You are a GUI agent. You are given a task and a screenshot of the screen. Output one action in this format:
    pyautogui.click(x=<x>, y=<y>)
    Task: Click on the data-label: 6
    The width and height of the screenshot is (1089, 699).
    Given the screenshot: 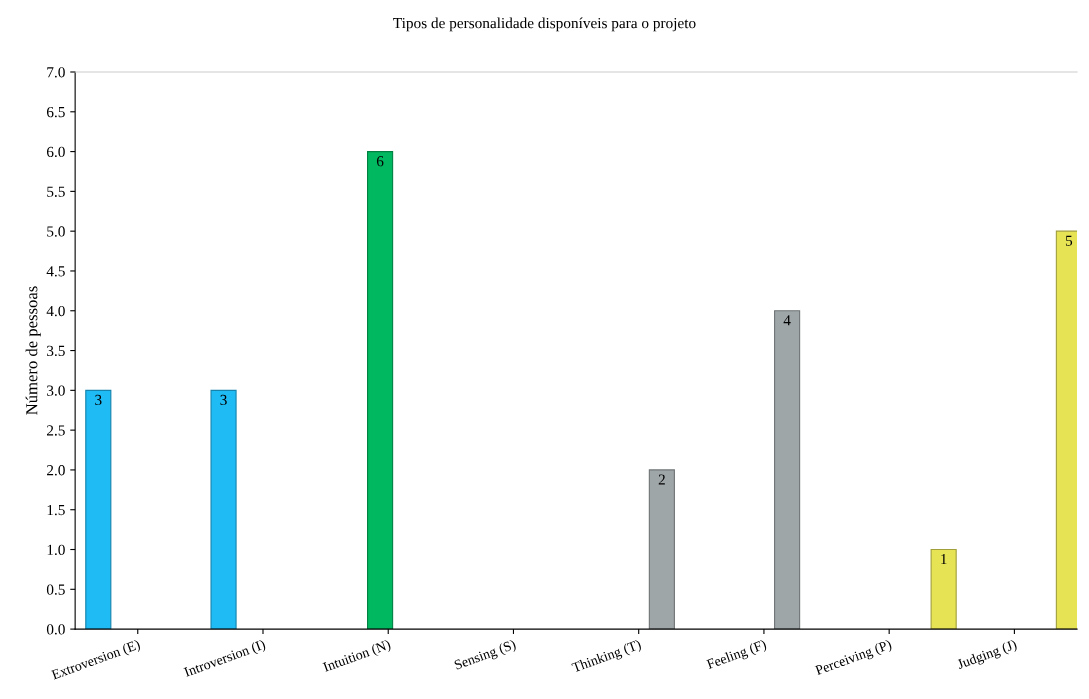 What is the action you would take?
    pyautogui.click(x=380, y=161)
    